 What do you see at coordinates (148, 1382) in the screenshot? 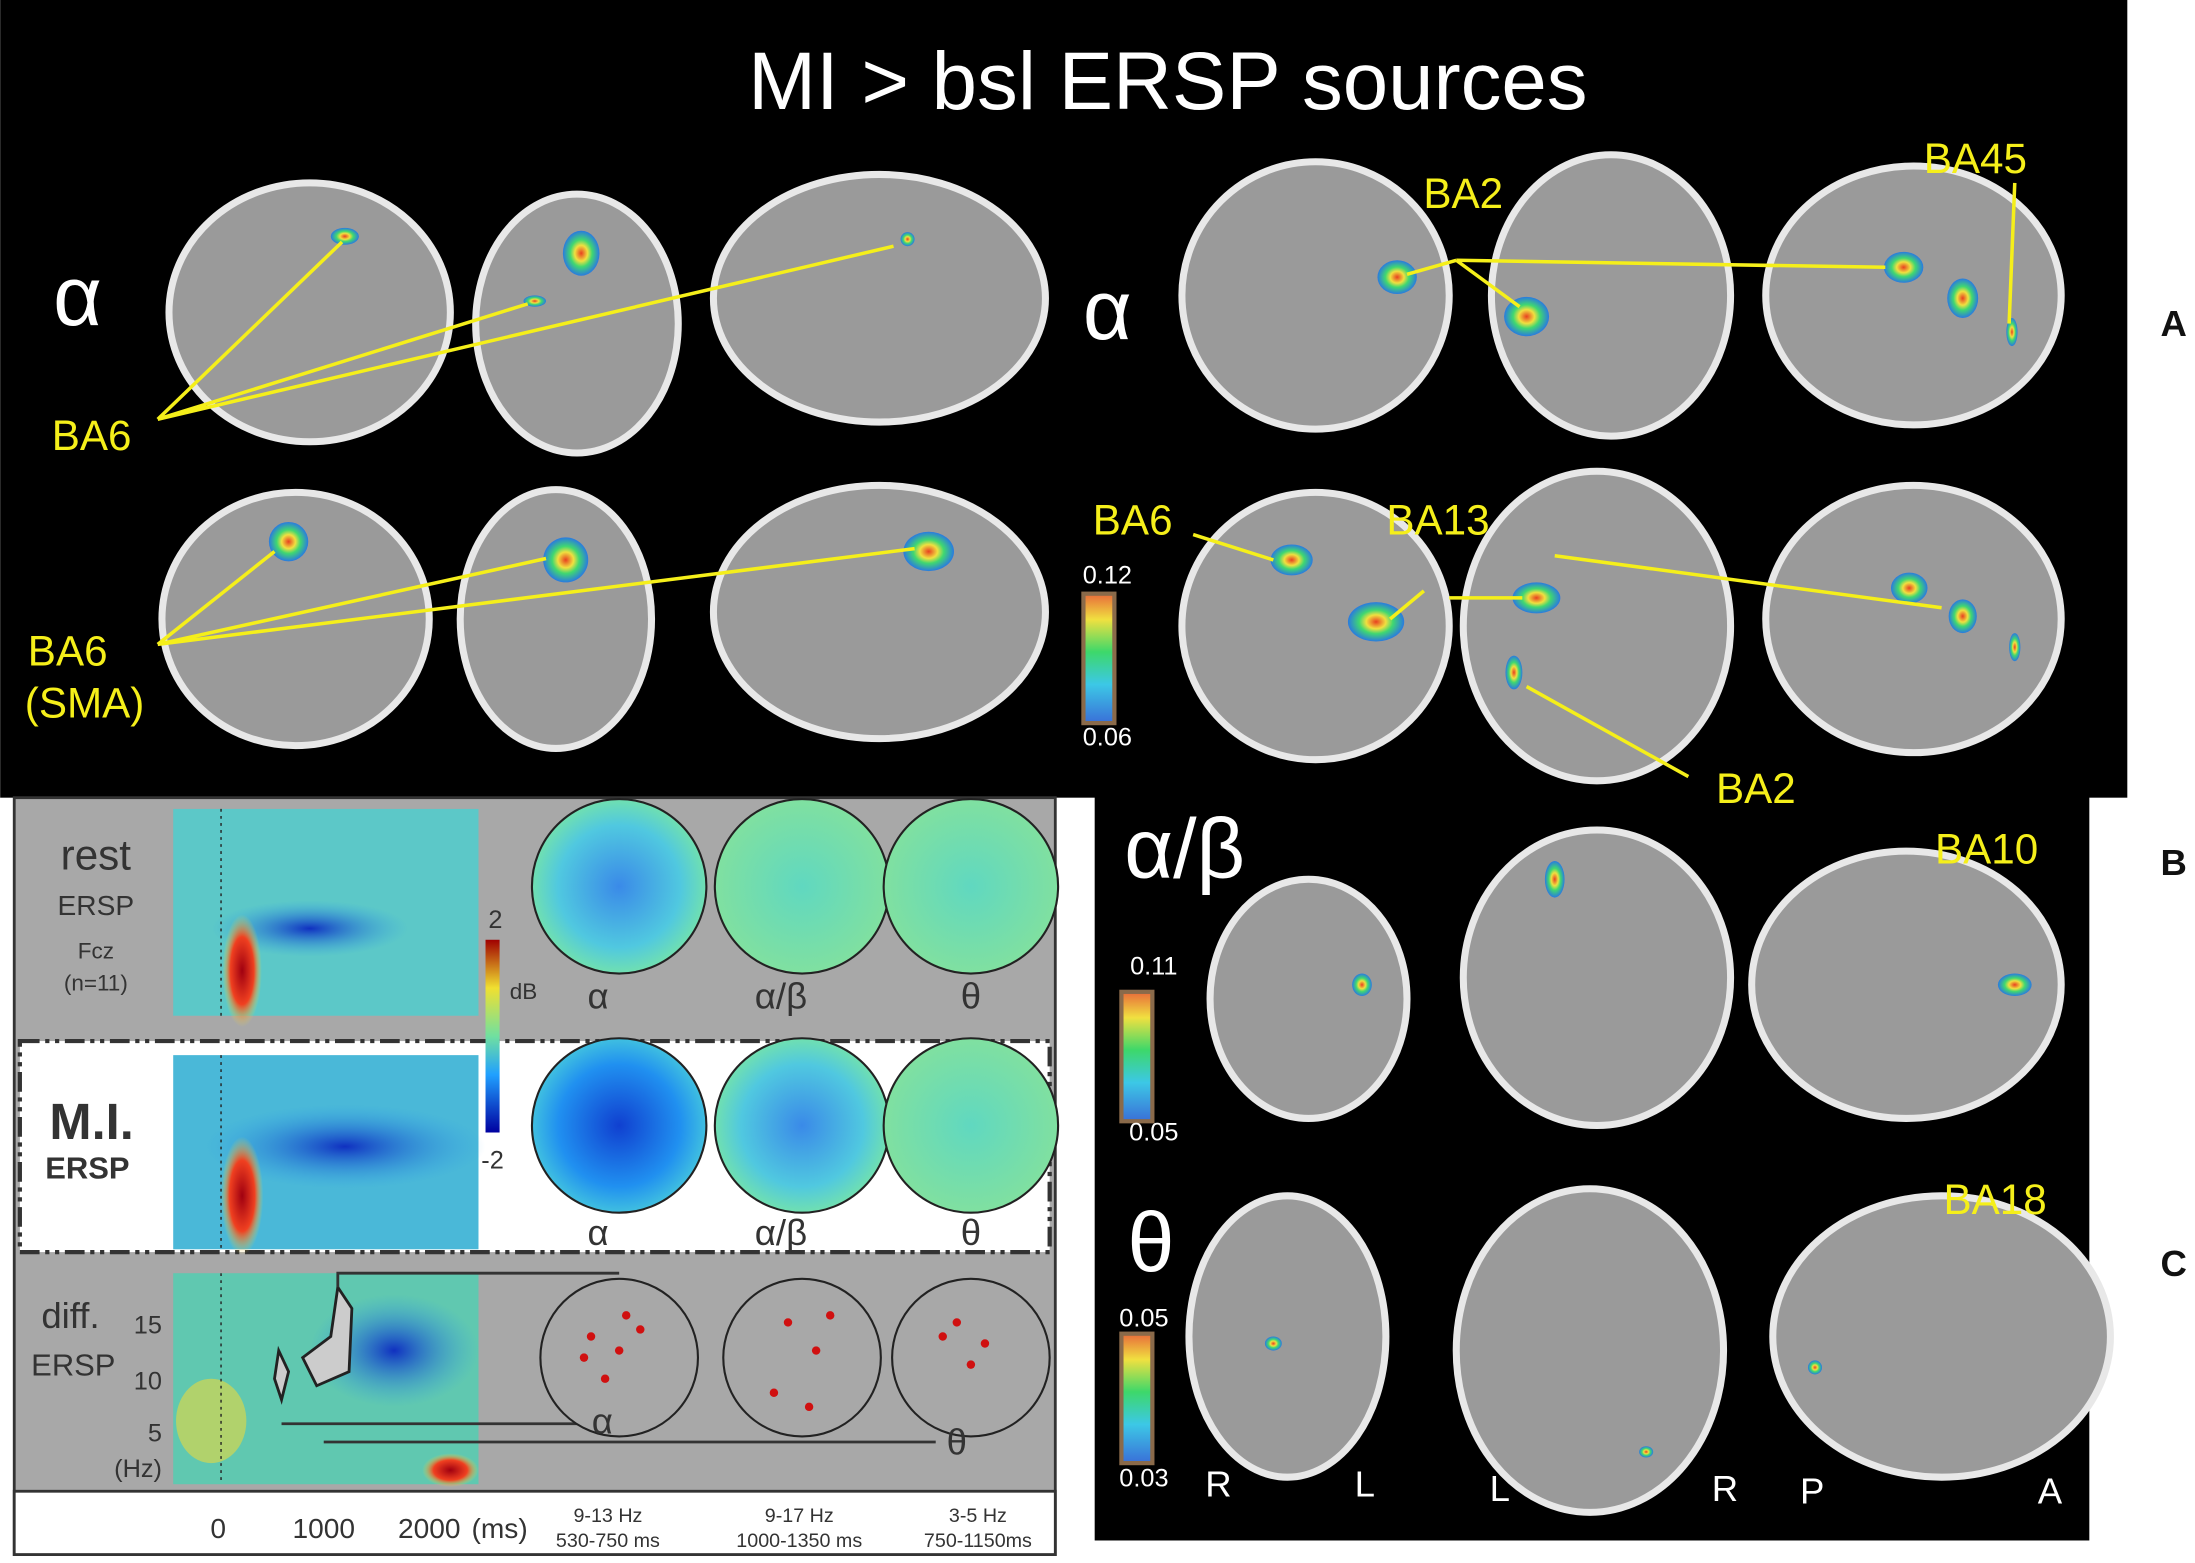
I see `label: 10` at bounding box center [148, 1382].